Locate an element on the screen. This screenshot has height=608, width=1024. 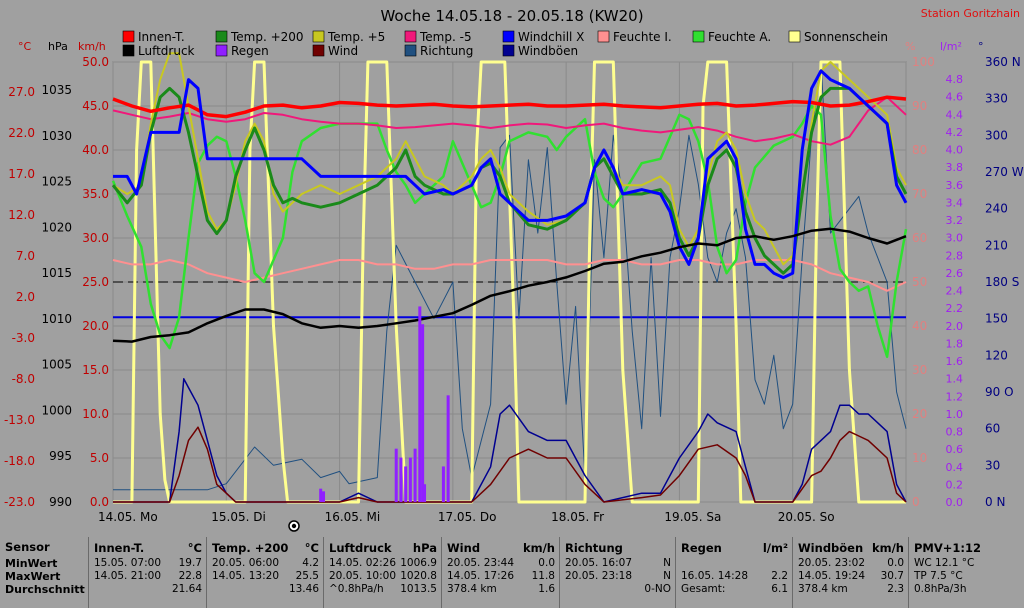
series-innen-t- is located at coordinates (509, 107).